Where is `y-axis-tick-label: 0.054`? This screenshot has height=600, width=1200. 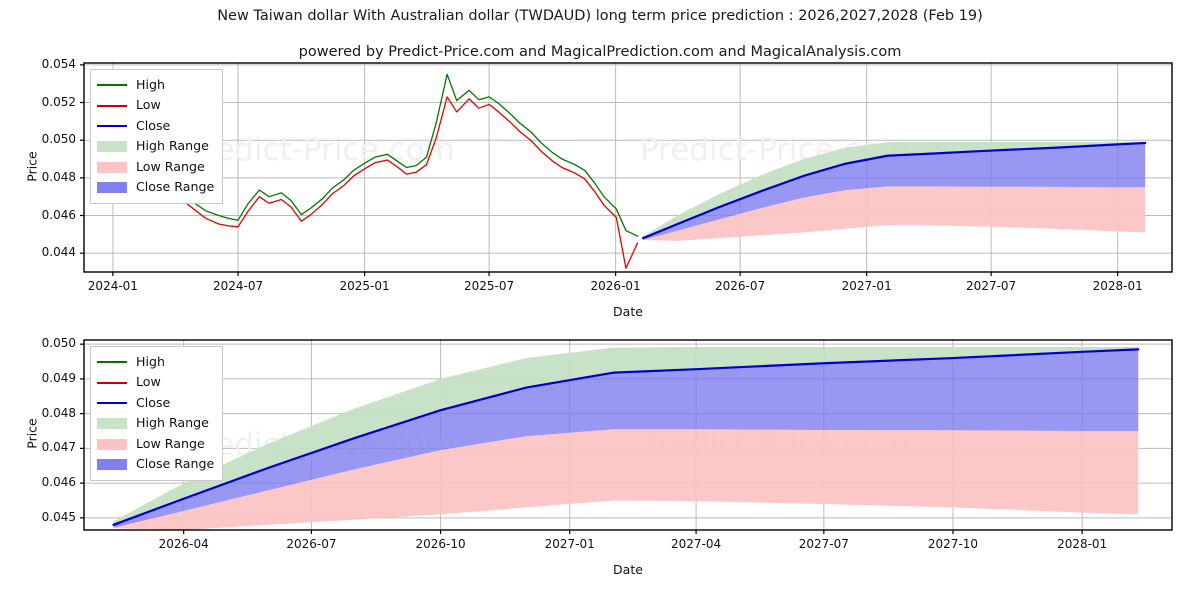
y-axis-tick-label: 0.054 is located at coordinates (58, 63).